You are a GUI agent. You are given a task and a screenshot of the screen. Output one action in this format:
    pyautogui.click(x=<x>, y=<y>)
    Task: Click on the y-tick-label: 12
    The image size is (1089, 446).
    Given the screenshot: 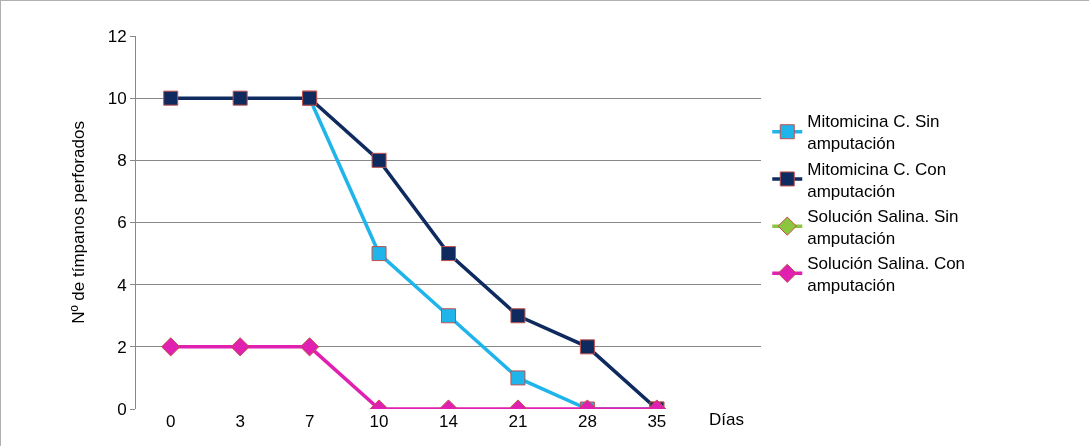 What is the action you would take?
    pyautogui.click(x=117, y=36)
    